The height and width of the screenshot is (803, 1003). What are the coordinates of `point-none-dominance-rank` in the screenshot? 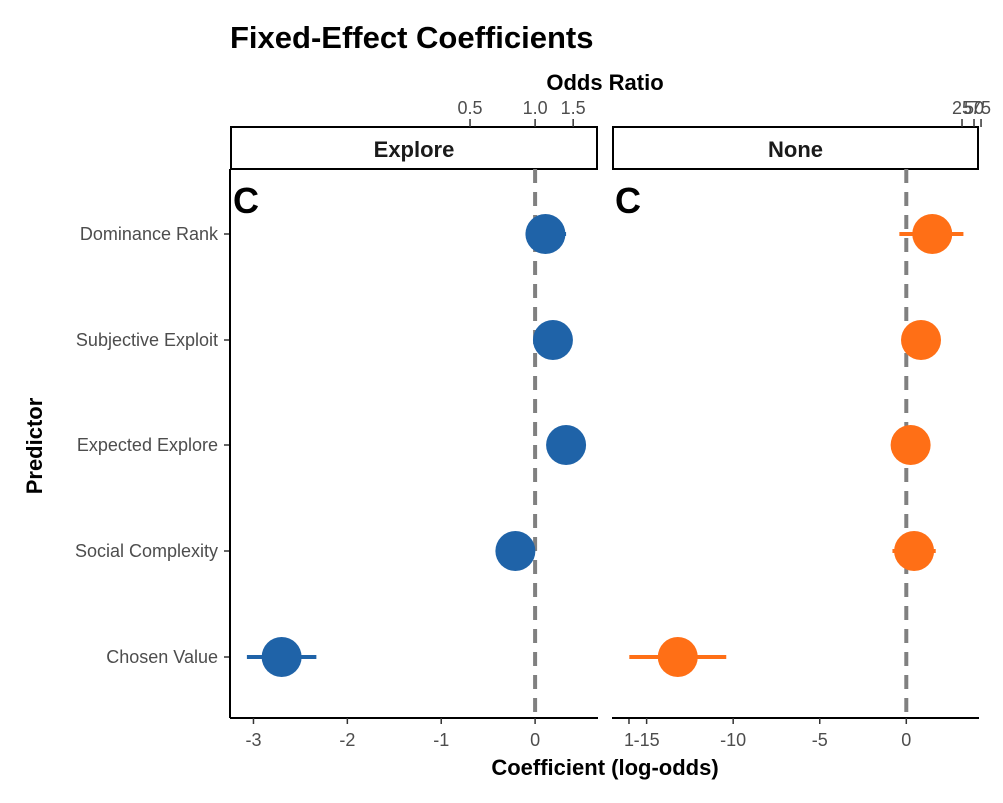 It's located at (932, 234).